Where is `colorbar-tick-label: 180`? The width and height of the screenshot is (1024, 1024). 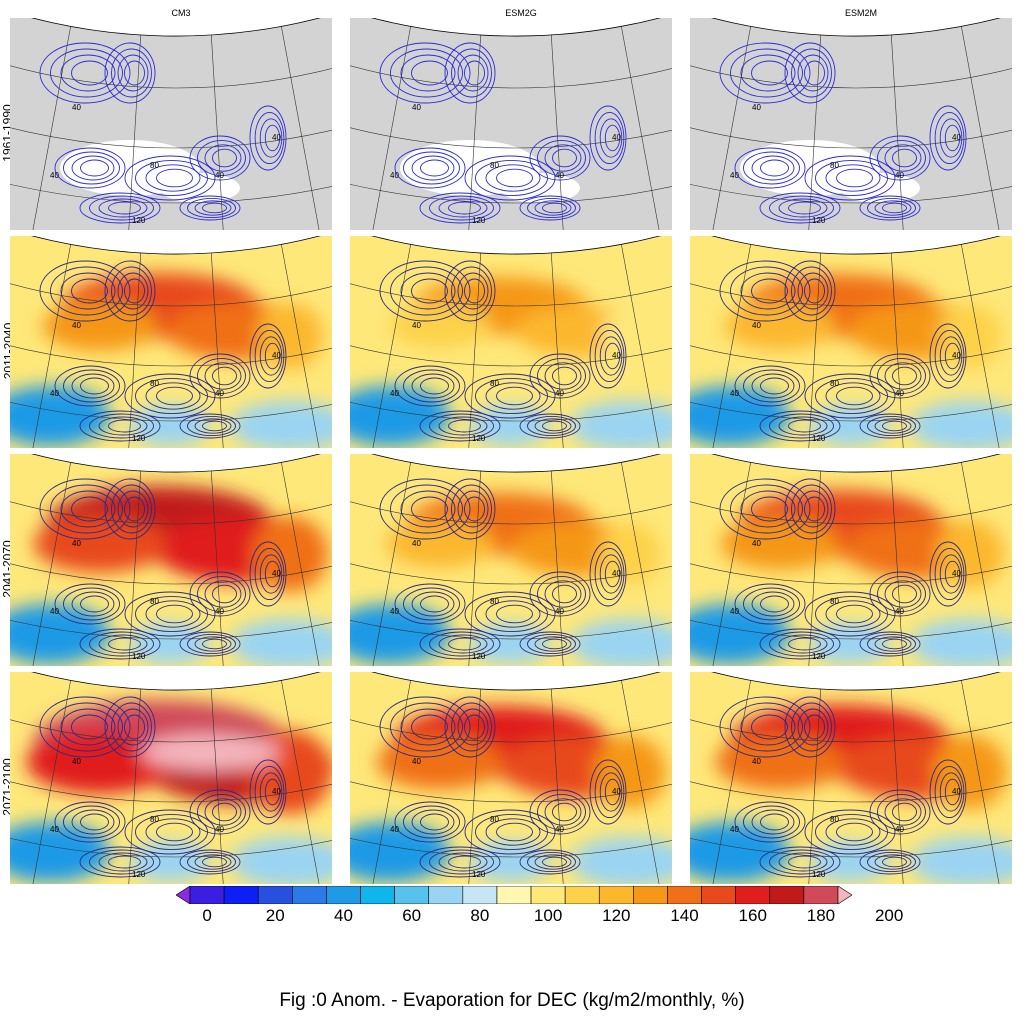
colorbar-tick-label: 180 is located at coordinates (821, 915).